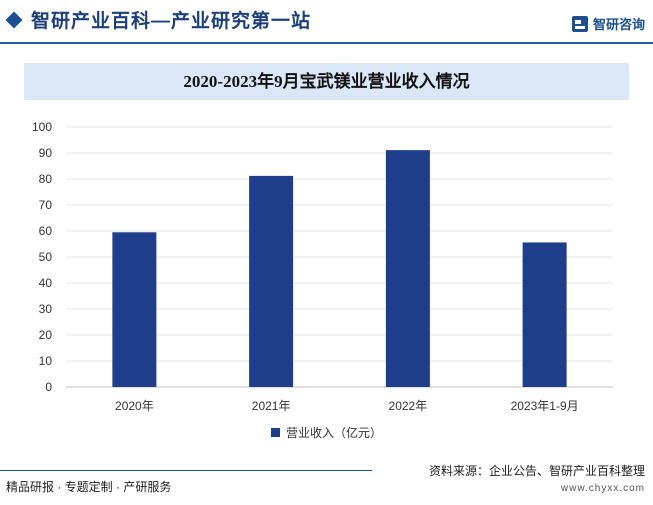  I want to click on chart-title: 2020-2023年9月宝武镁业营业收入情况, so click(326, 81).